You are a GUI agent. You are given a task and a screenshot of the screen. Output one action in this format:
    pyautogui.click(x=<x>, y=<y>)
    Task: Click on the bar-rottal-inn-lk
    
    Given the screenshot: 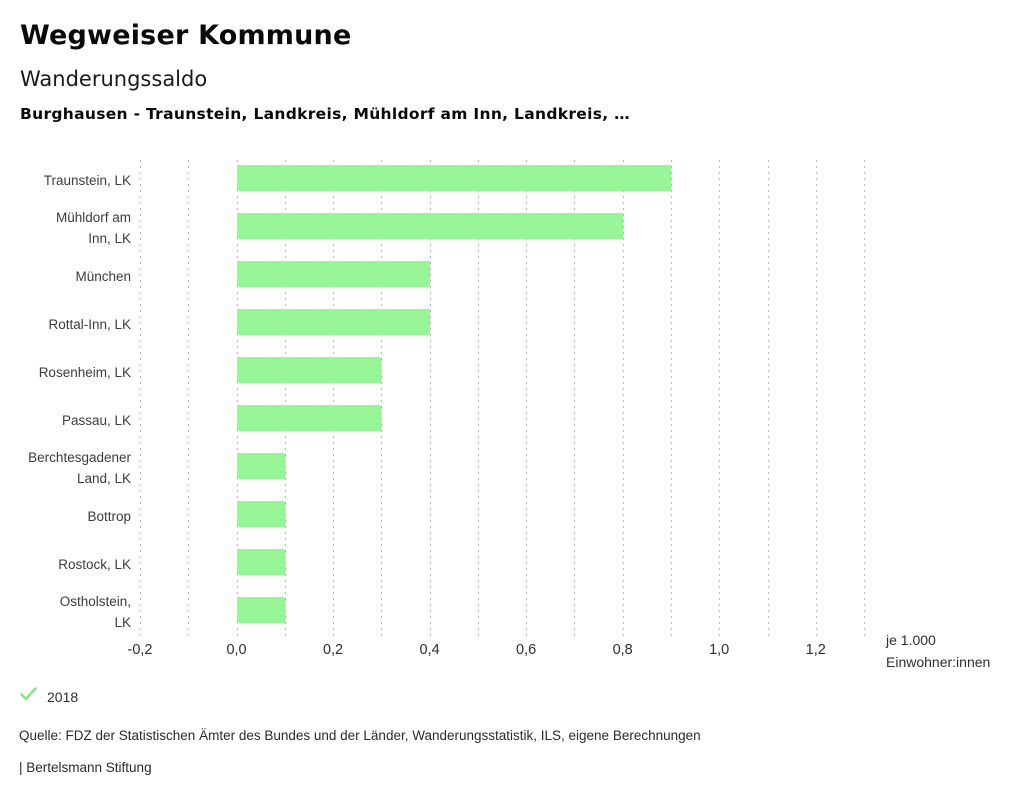 What is the action you would take?
    pyautogui.click(x=333, y=322)
    